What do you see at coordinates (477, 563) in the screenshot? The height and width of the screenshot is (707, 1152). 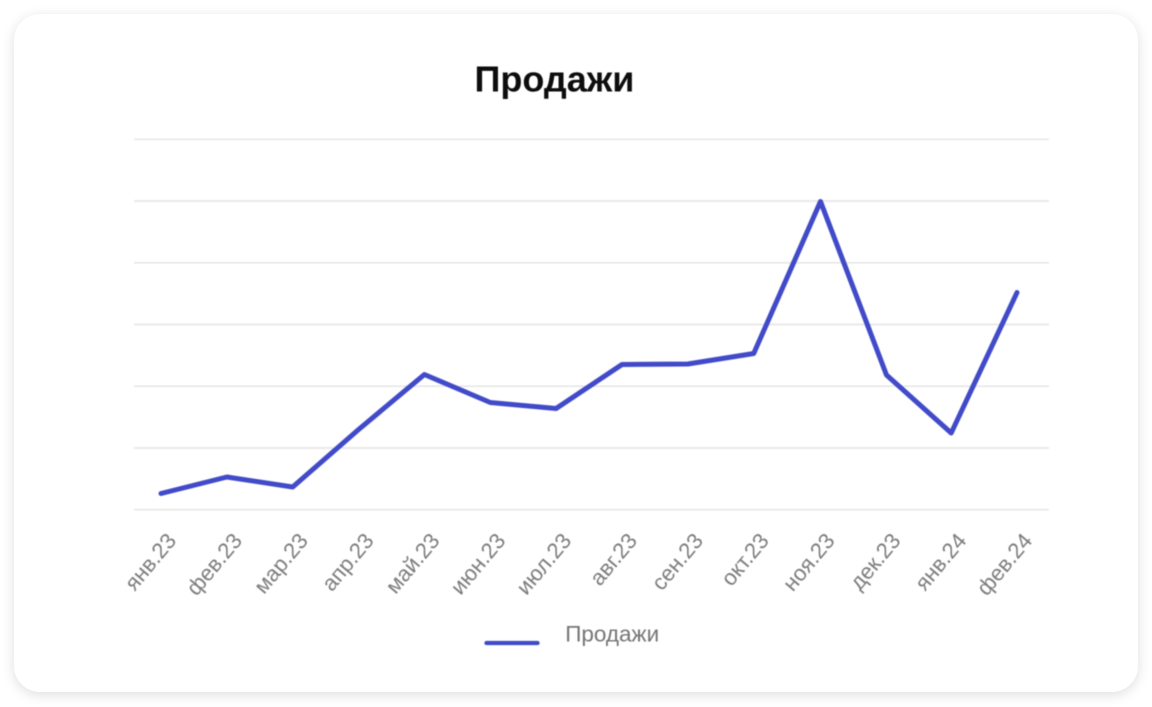 I see `svg-text: июн.23` at bounding box center [477, 563].